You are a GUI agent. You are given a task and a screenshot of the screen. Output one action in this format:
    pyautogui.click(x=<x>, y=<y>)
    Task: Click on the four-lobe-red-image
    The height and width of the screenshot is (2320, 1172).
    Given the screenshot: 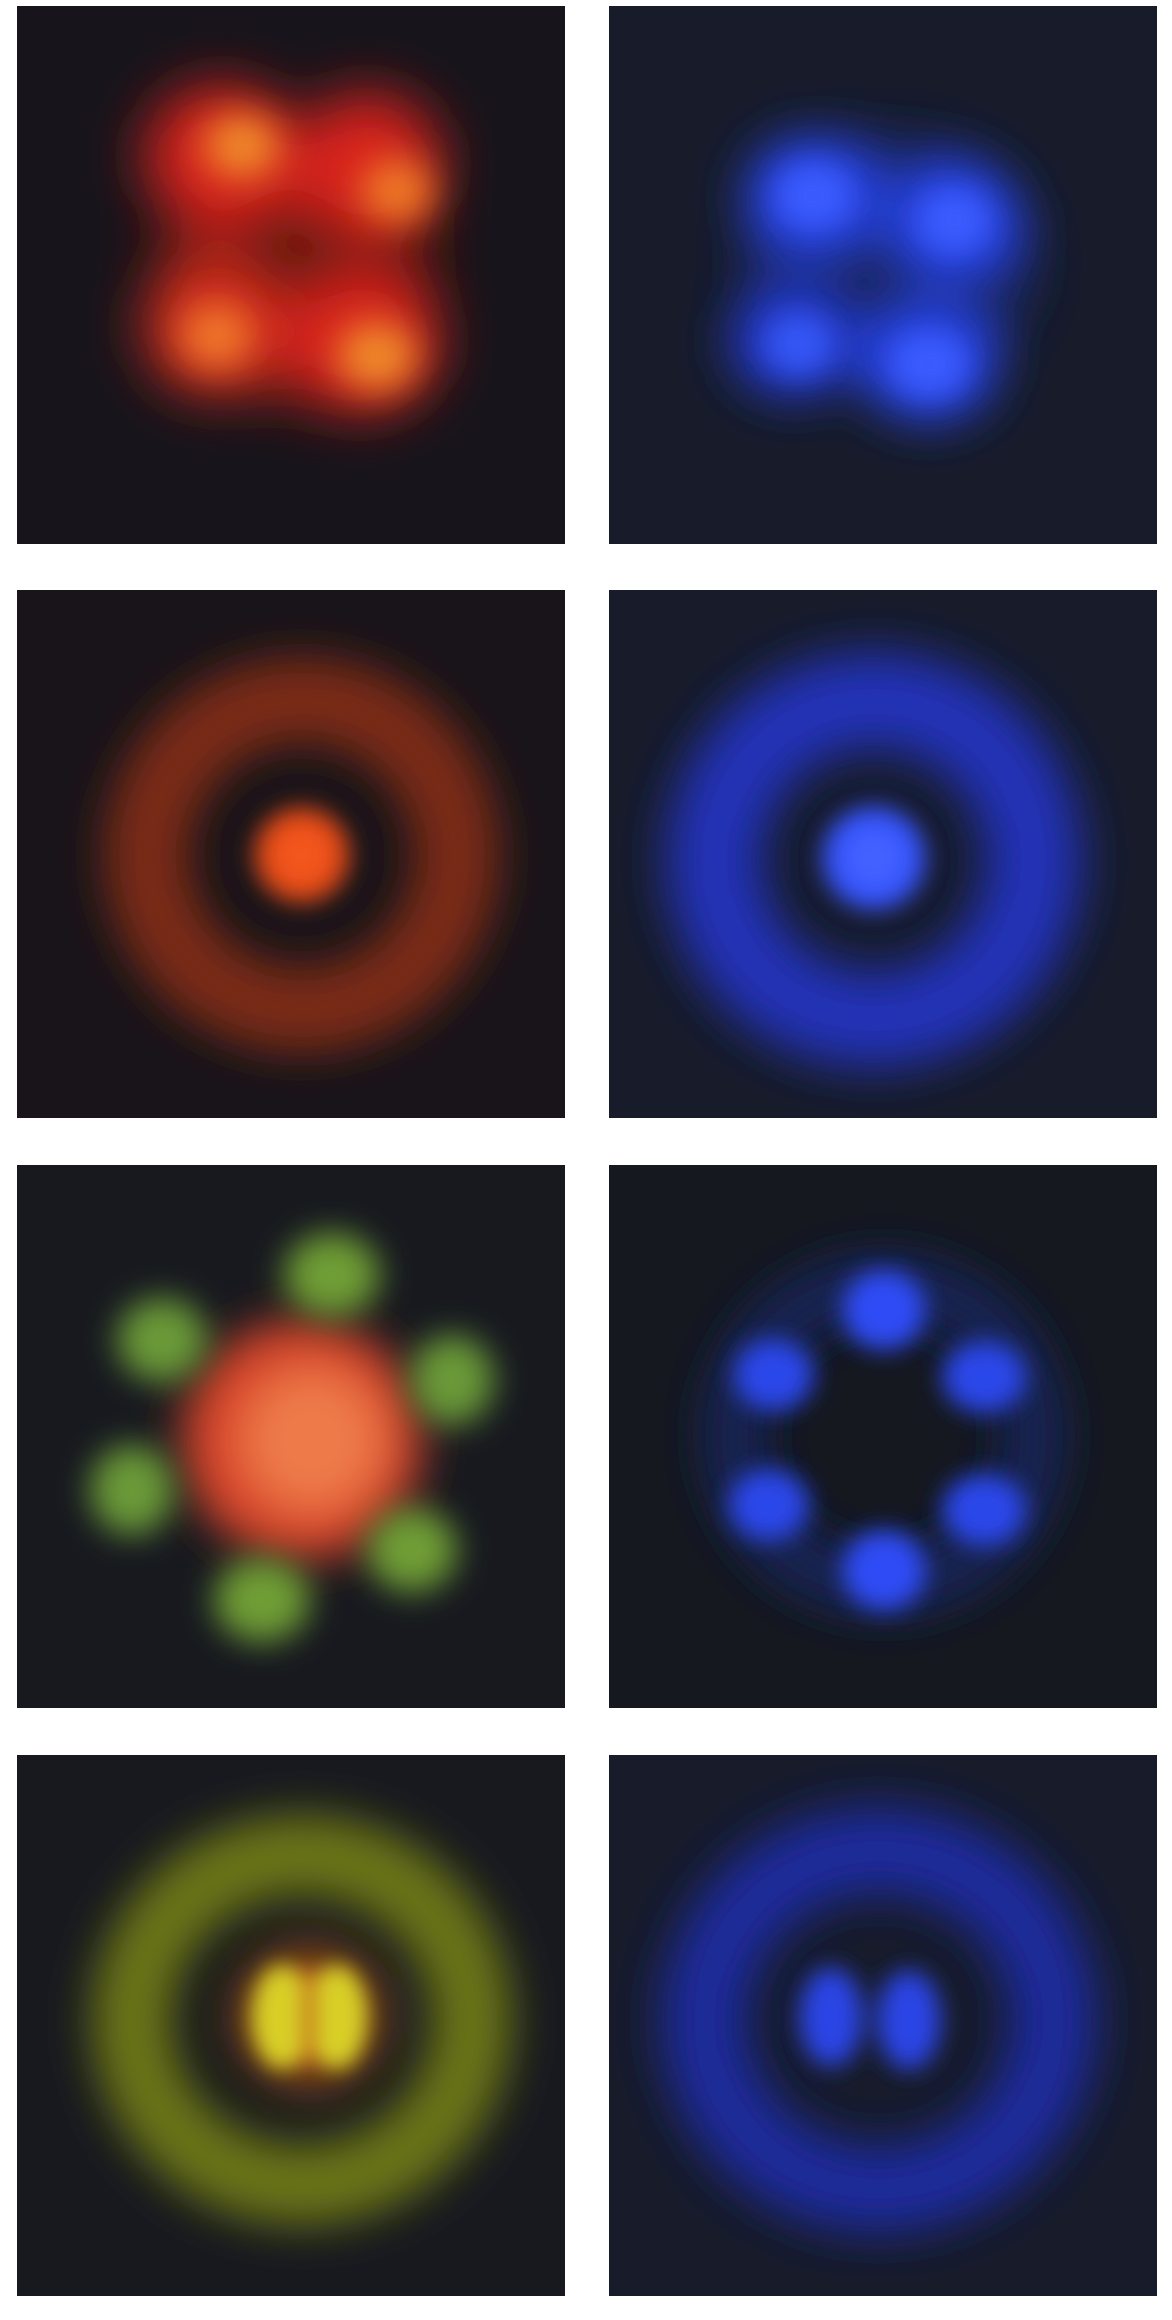 What is the action you would take?
    pyautogui.click(x=291, y=275)
    